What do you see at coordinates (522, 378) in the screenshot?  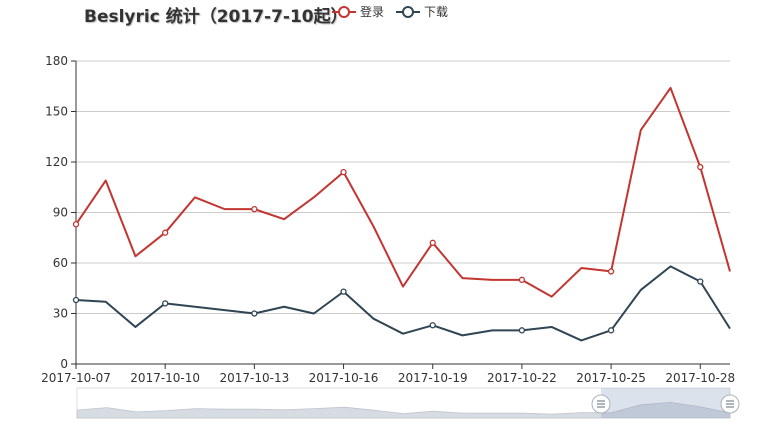 I see `x-tick-label: 2017-10-22` at bounding box center [522, 378].